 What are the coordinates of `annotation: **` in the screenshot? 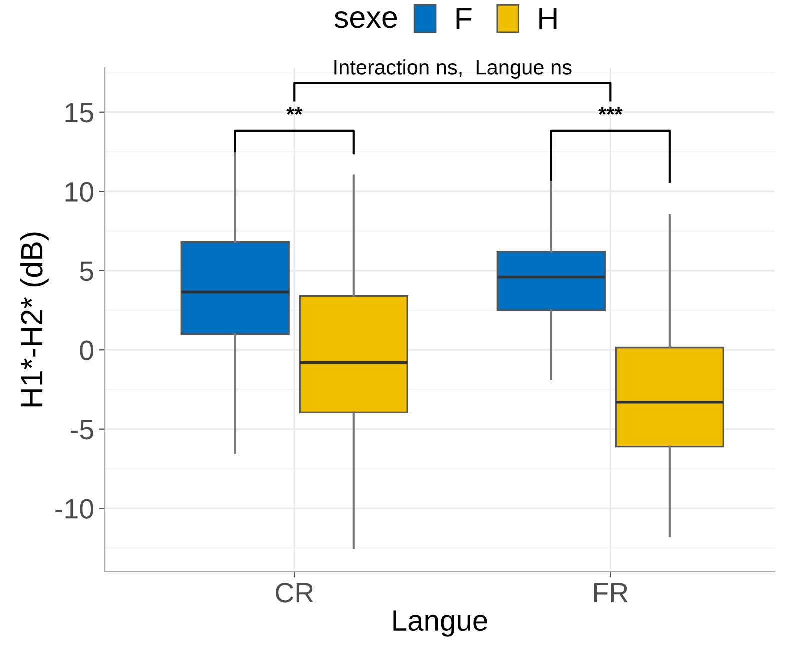 It's located at (294, 111).